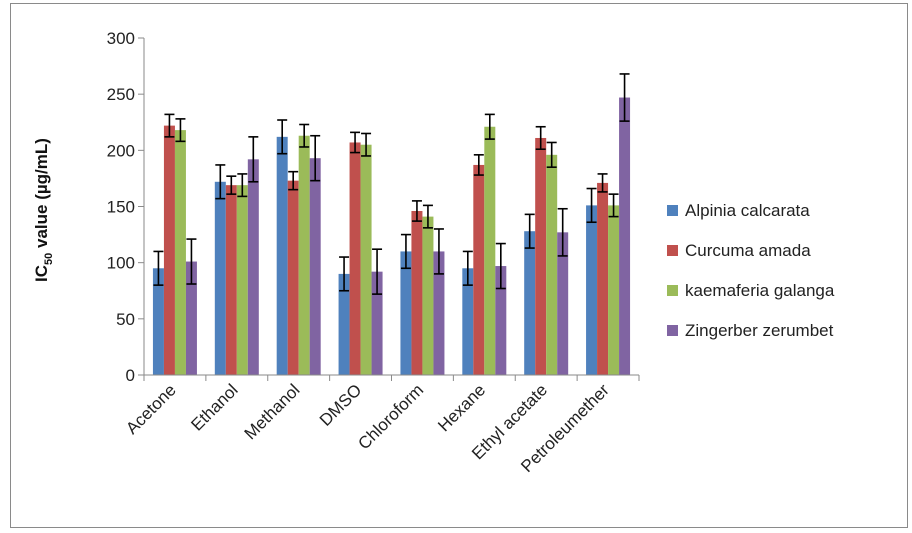  I want to click on x-tick-label: Chloroform, so click(390, 416).